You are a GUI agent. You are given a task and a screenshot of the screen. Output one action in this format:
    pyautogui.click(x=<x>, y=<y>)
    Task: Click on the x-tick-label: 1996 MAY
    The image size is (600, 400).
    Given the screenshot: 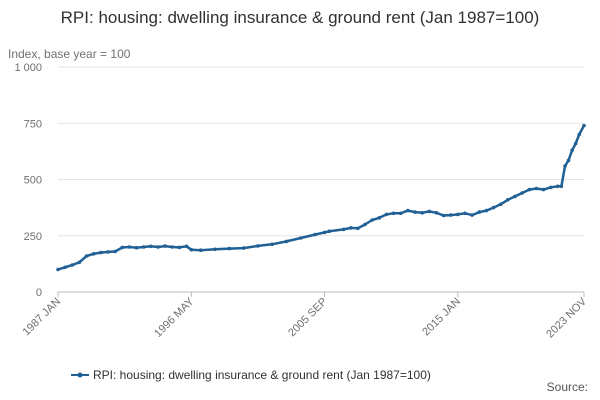 What is the action you would take?
    pyautogui.click(x=174, y=317)
    